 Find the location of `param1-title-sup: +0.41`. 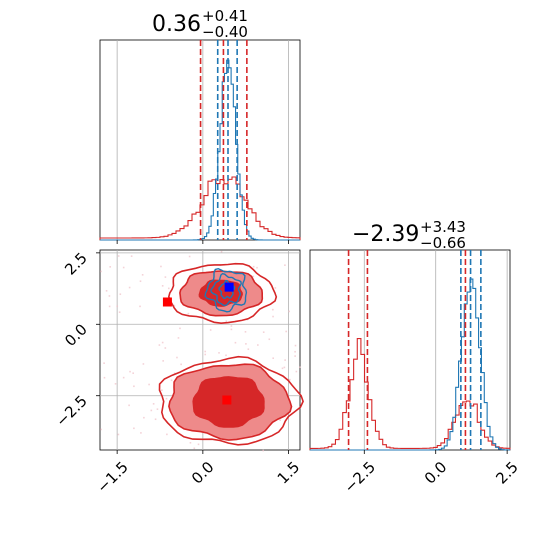

param1-title-sup: +0.41 is located at coordinates (225, 16).